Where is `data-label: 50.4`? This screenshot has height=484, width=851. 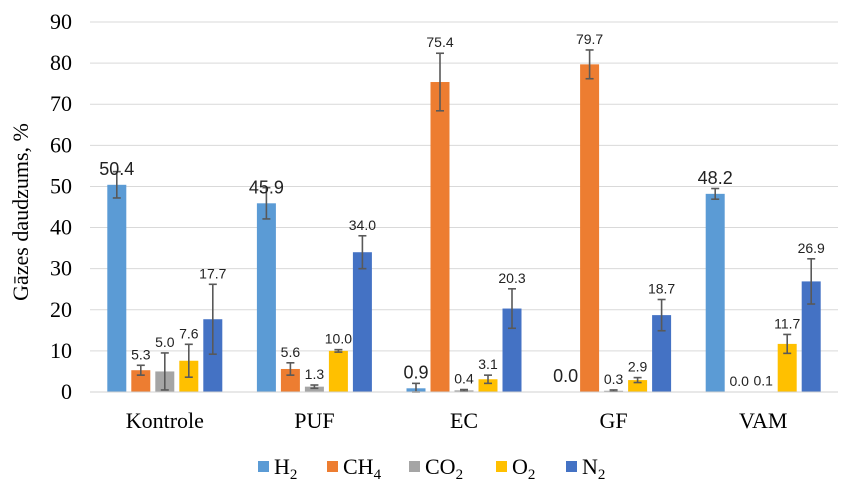
data-label: 50.4 is located at coordinates (116, 169).